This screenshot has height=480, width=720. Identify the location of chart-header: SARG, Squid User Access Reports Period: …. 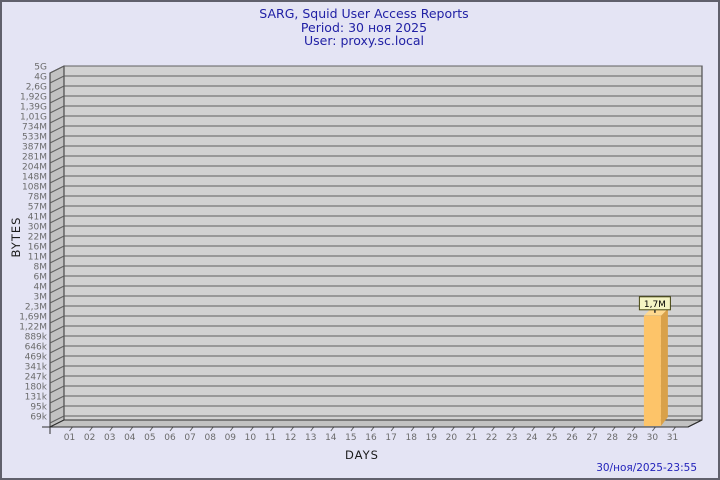
(361, 27).